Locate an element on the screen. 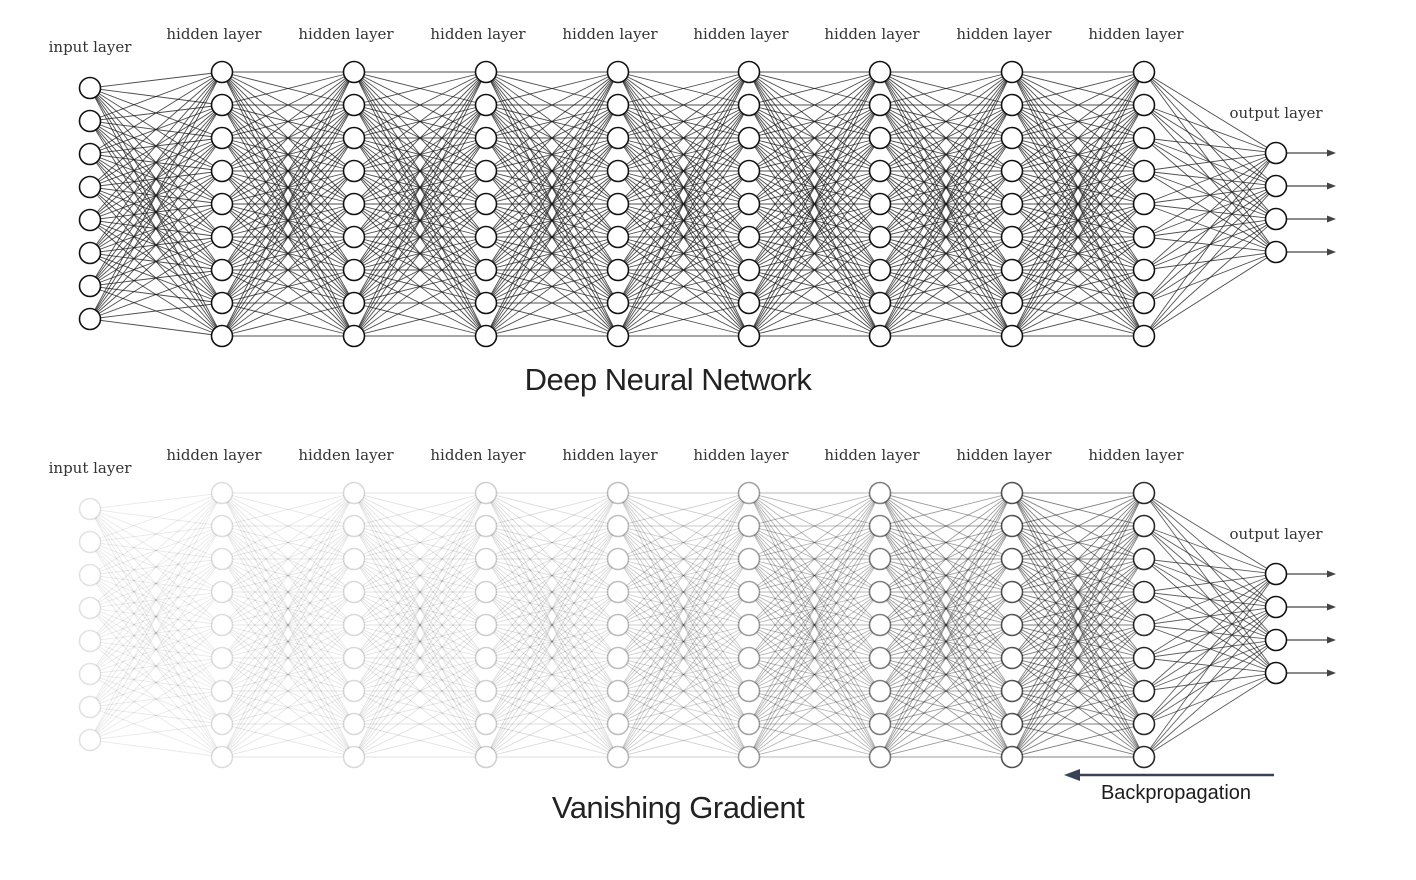 The width and height of the screenshot is (1416, 880). output-arrowhead-icon is located at coordinates (1331, 607).